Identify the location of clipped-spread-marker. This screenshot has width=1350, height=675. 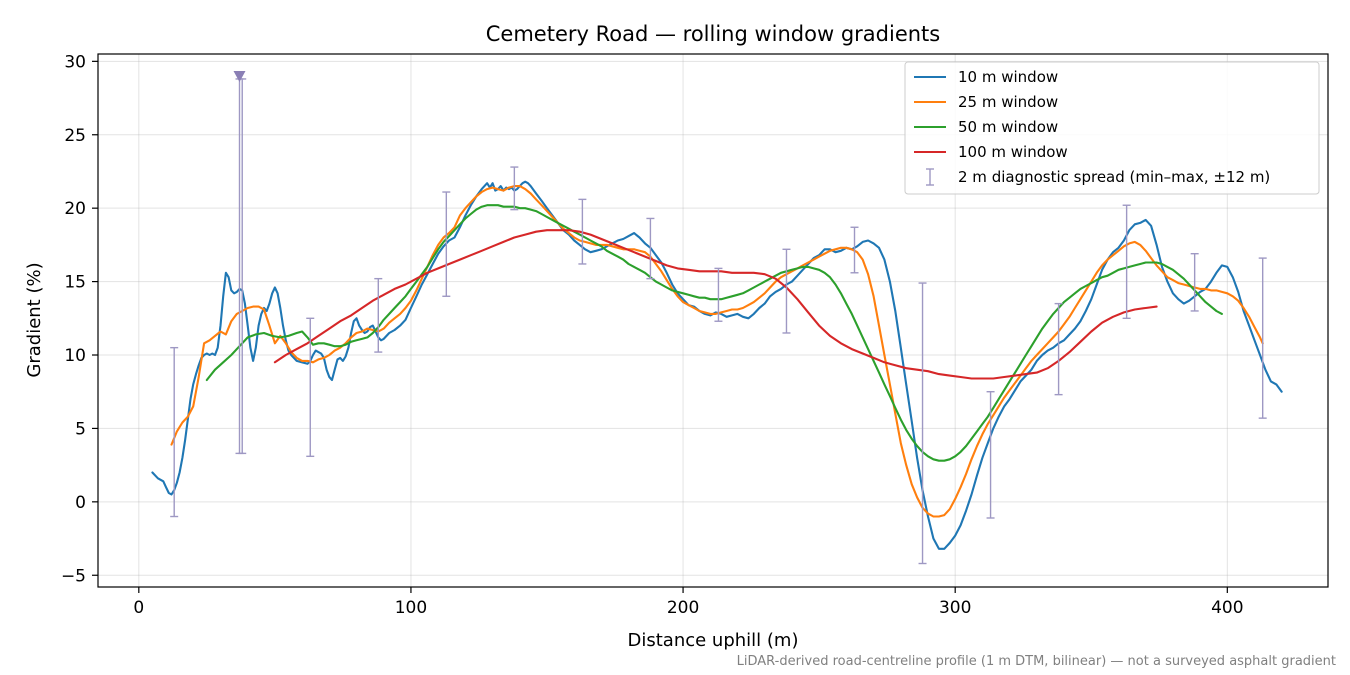
(239, 77).